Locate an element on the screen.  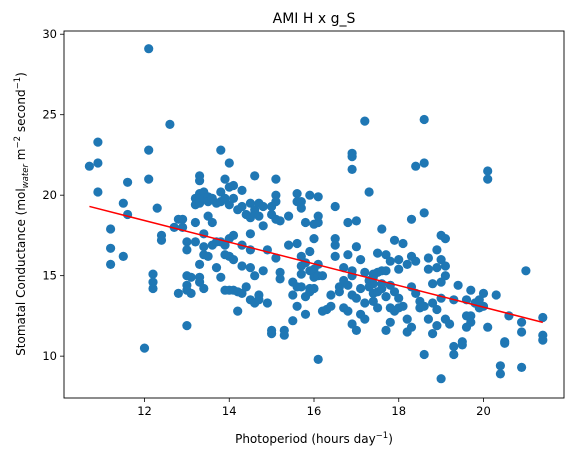
y-tick-label: 10 is located at coordinates (49, 356).